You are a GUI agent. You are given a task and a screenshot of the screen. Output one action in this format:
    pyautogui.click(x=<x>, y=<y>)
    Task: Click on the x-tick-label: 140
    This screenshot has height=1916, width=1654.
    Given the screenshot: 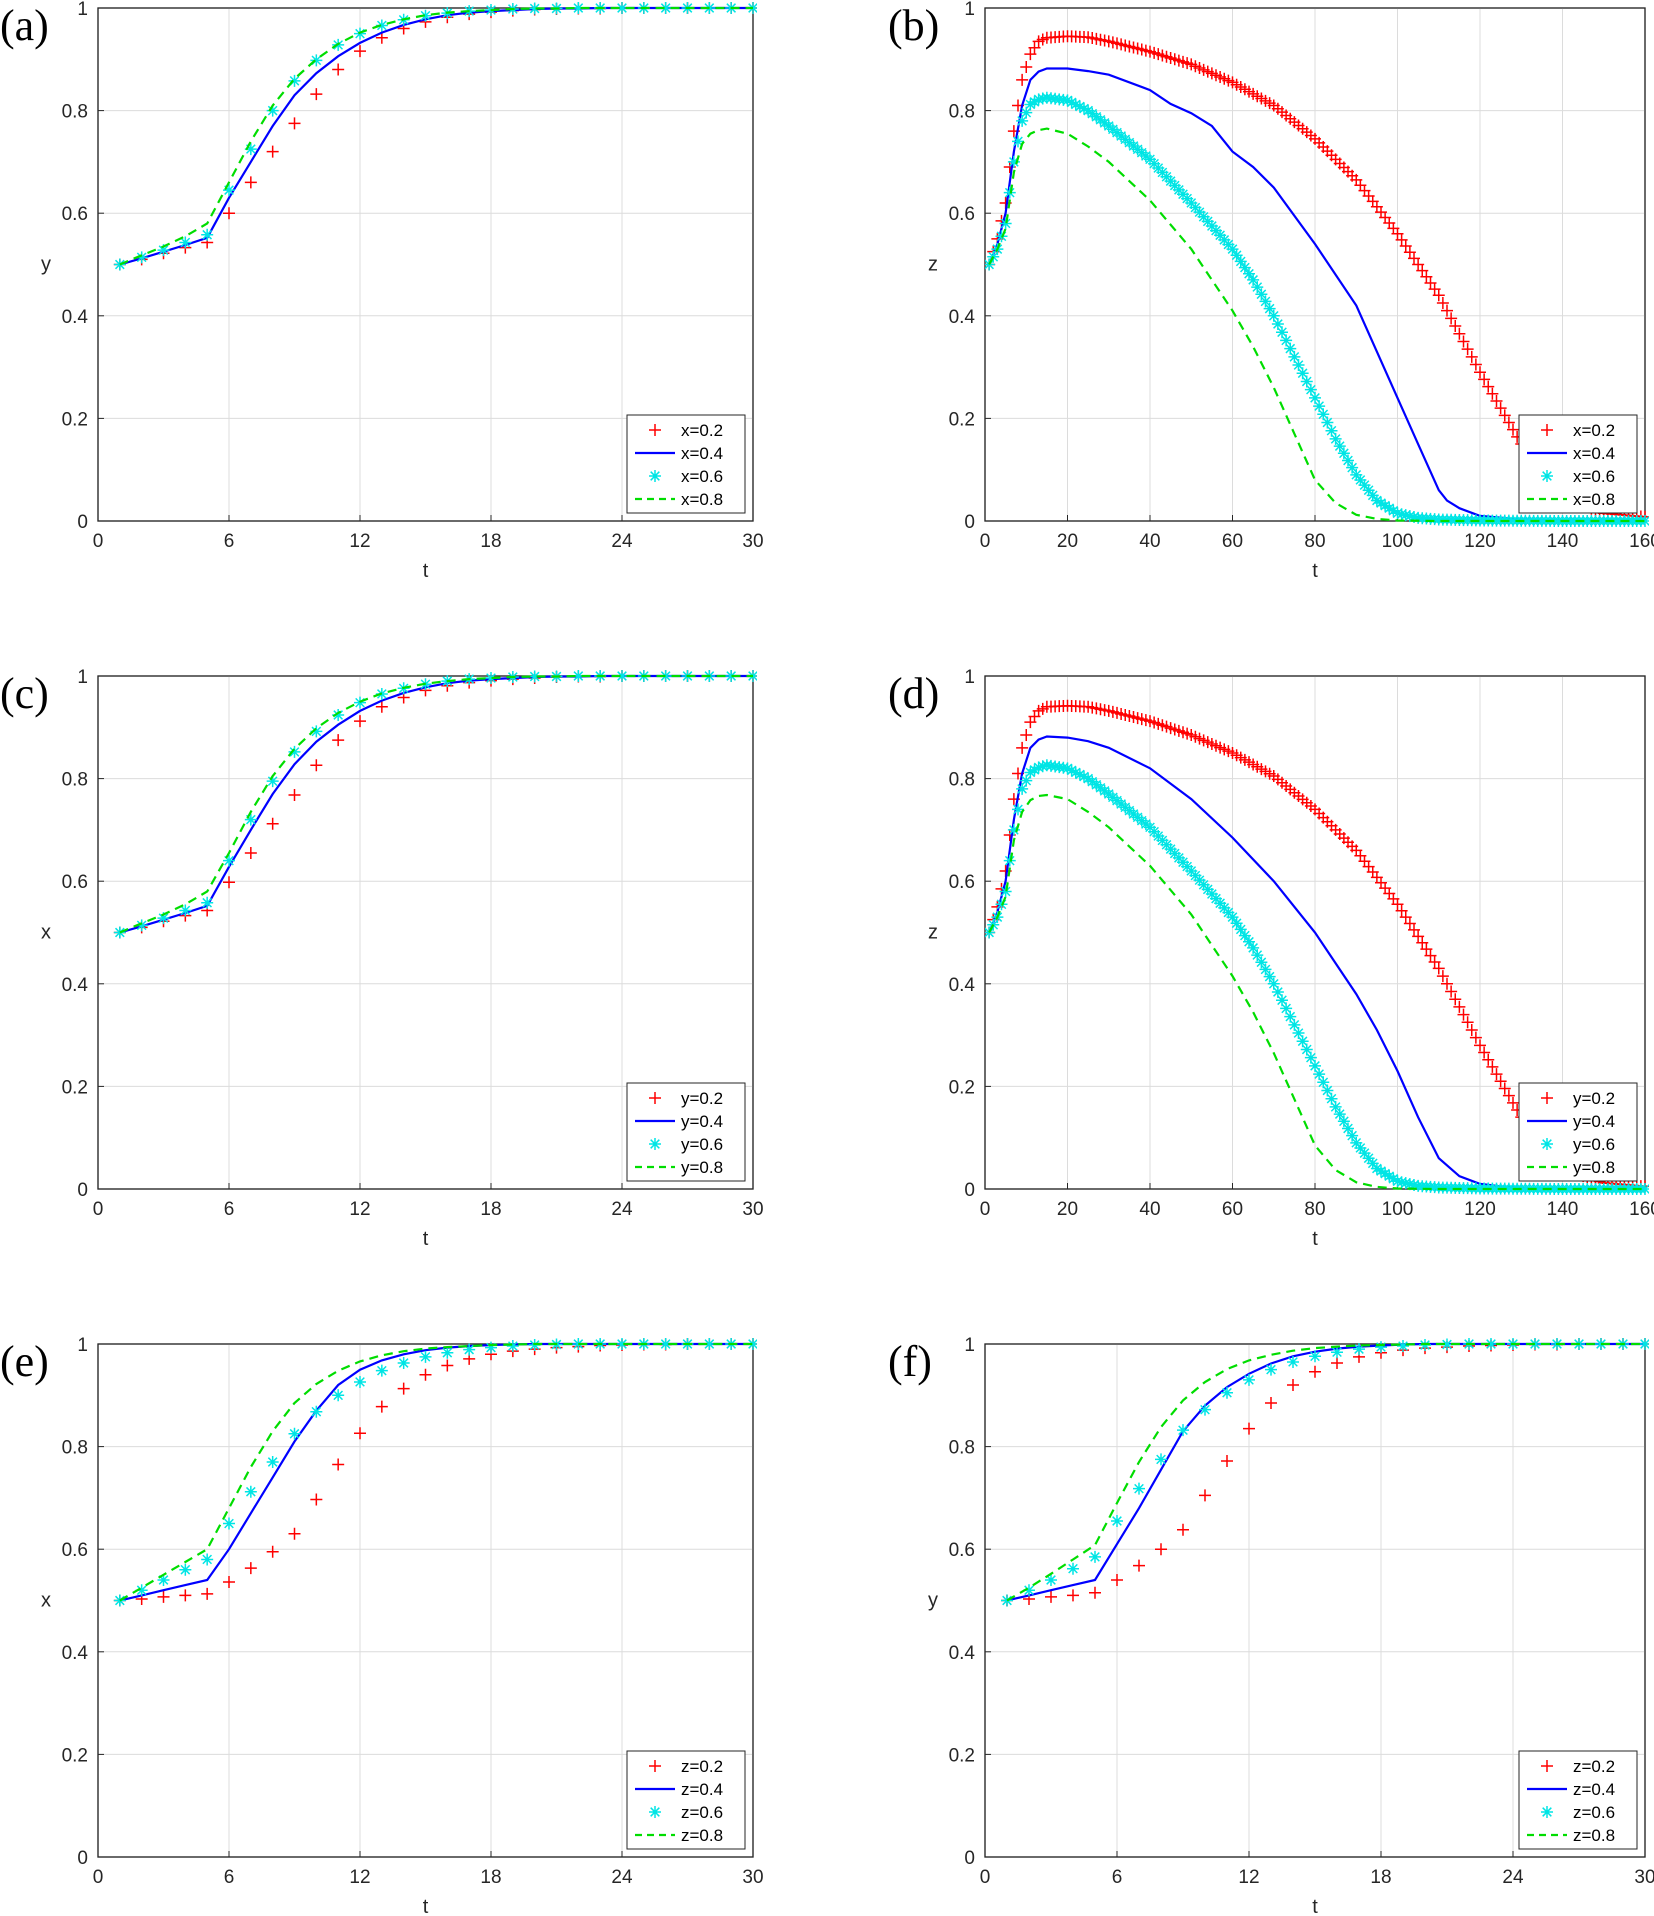 What is the action you would take?
    pyautogui.click(x=1563, y=1209)
    